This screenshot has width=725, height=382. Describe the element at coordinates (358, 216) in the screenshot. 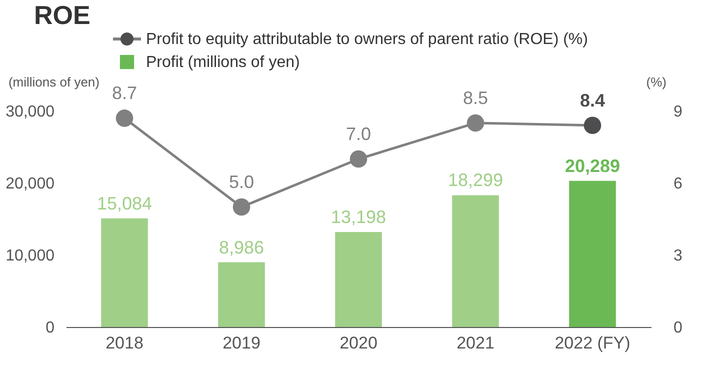

I see `data-label: 13,198` at that location.